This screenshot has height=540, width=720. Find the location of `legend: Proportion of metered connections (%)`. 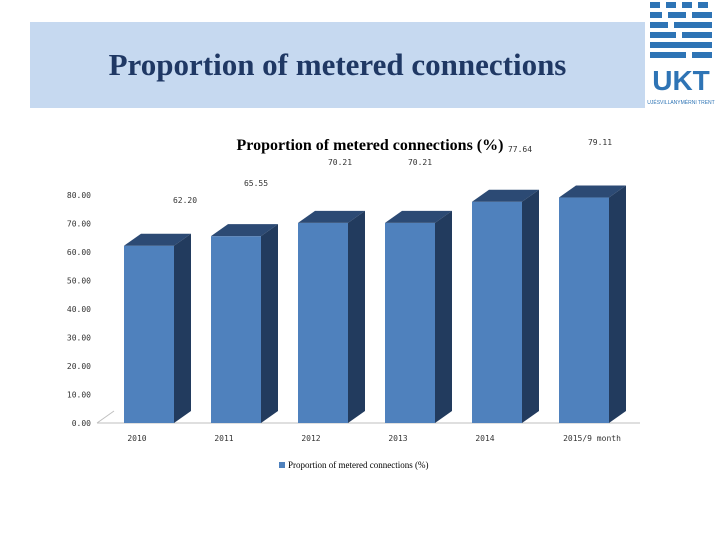

legend: Proportion of metered connections (%) is located at coordinates (353, 465).